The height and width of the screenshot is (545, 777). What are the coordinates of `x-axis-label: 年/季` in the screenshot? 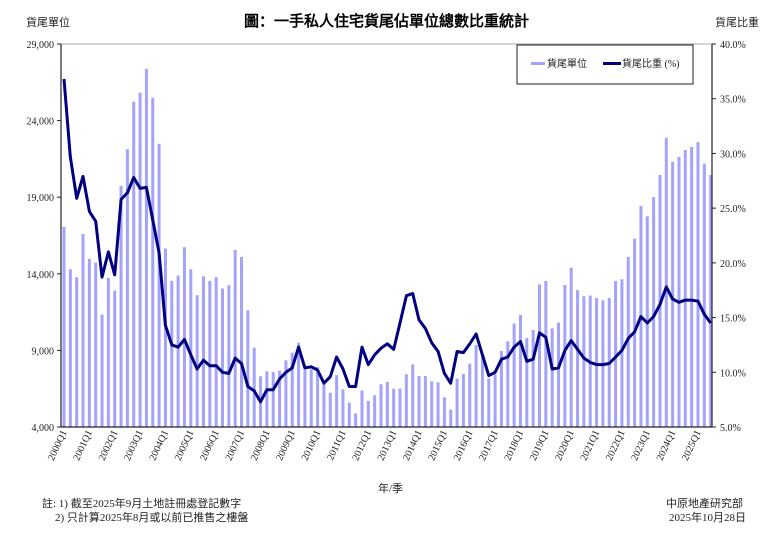 It's located at (391, 489).